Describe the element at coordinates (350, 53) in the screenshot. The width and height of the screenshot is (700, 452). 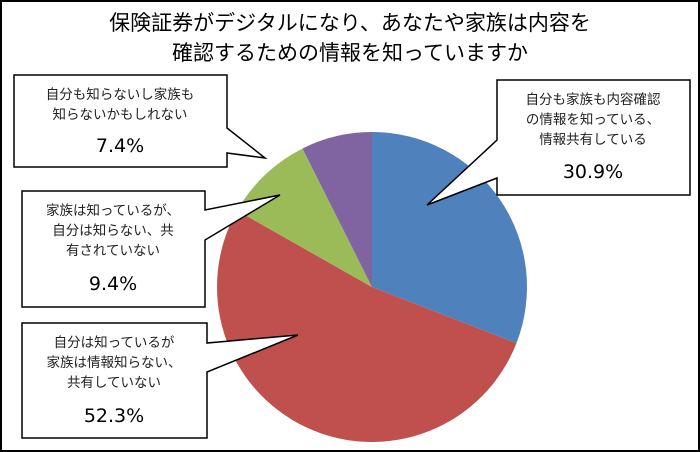
I see `chart-title-line-2: 確認するための情報を知っていますか` at that location.